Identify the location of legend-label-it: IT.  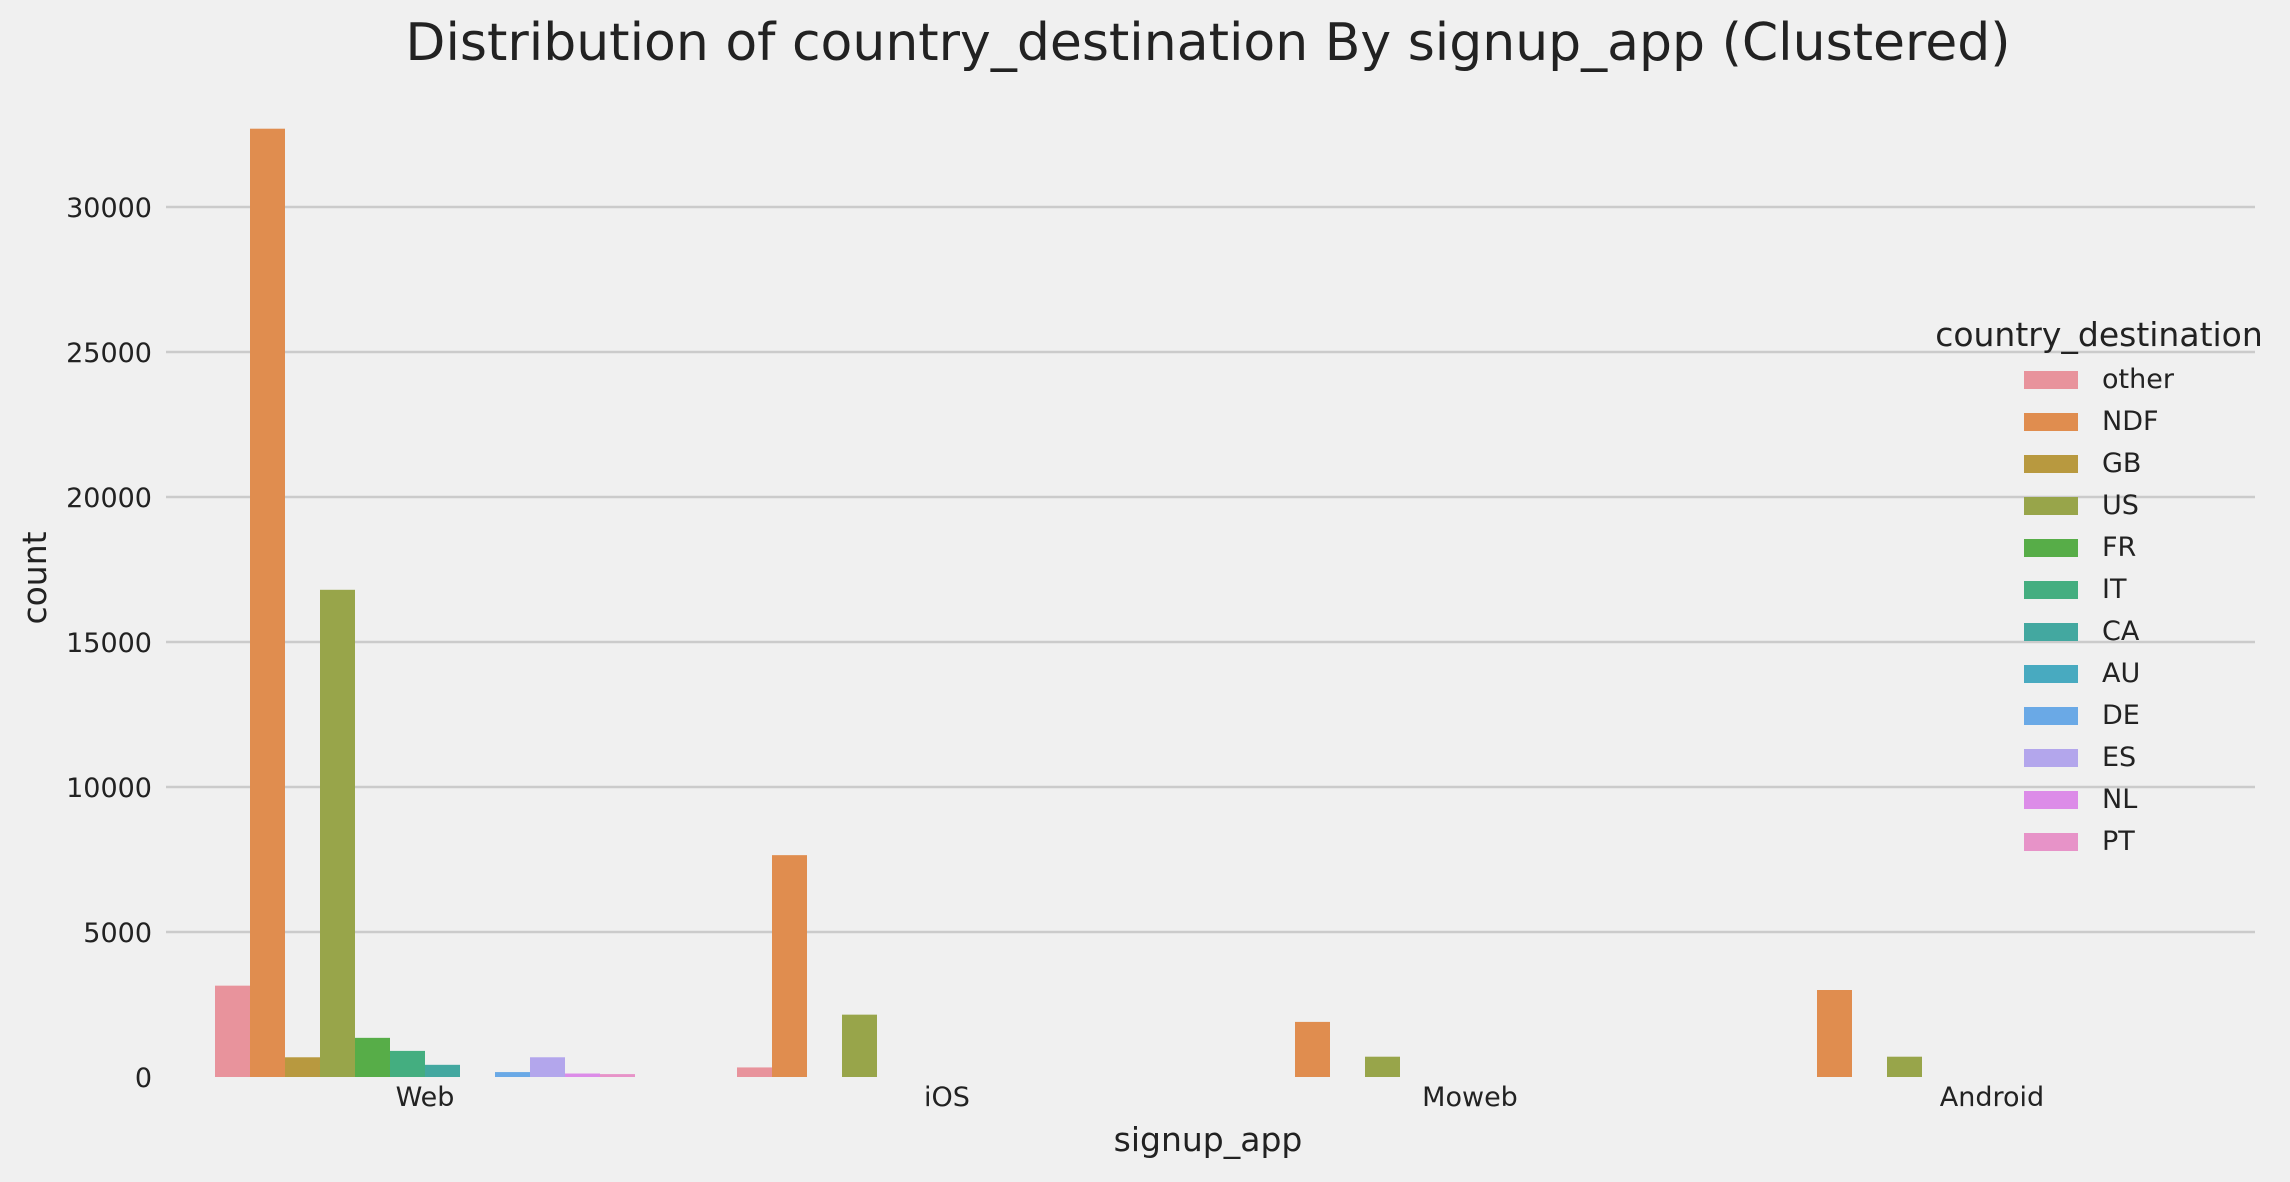
(2114, 589).